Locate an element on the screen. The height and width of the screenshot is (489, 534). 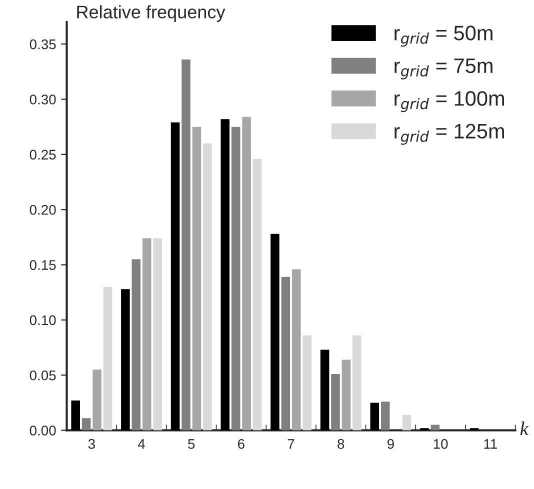
x-tick-label: 5 is located at coordinates (191, 444).